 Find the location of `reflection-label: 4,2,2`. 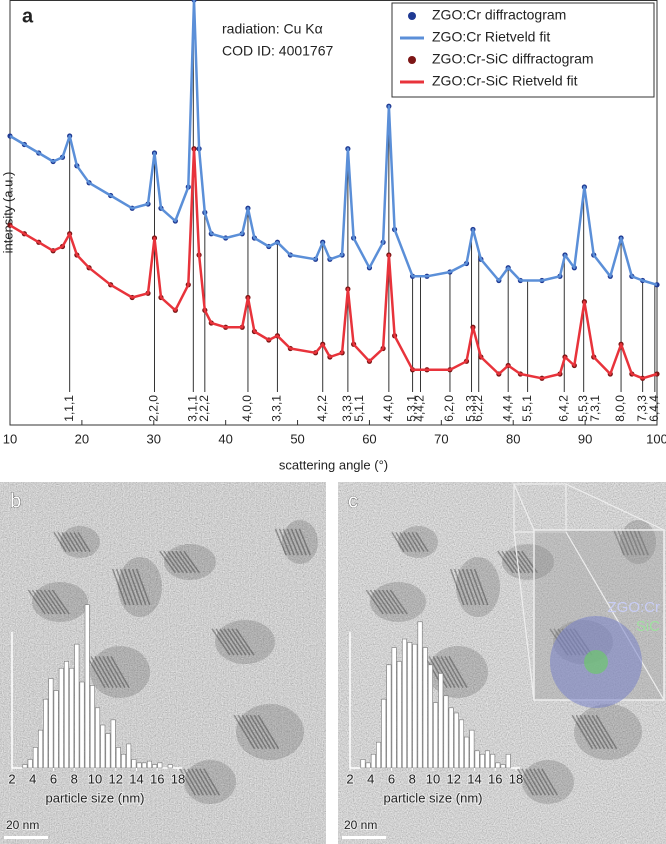

reflection-label: 4,2,2 is located at coordinates (322, 408).